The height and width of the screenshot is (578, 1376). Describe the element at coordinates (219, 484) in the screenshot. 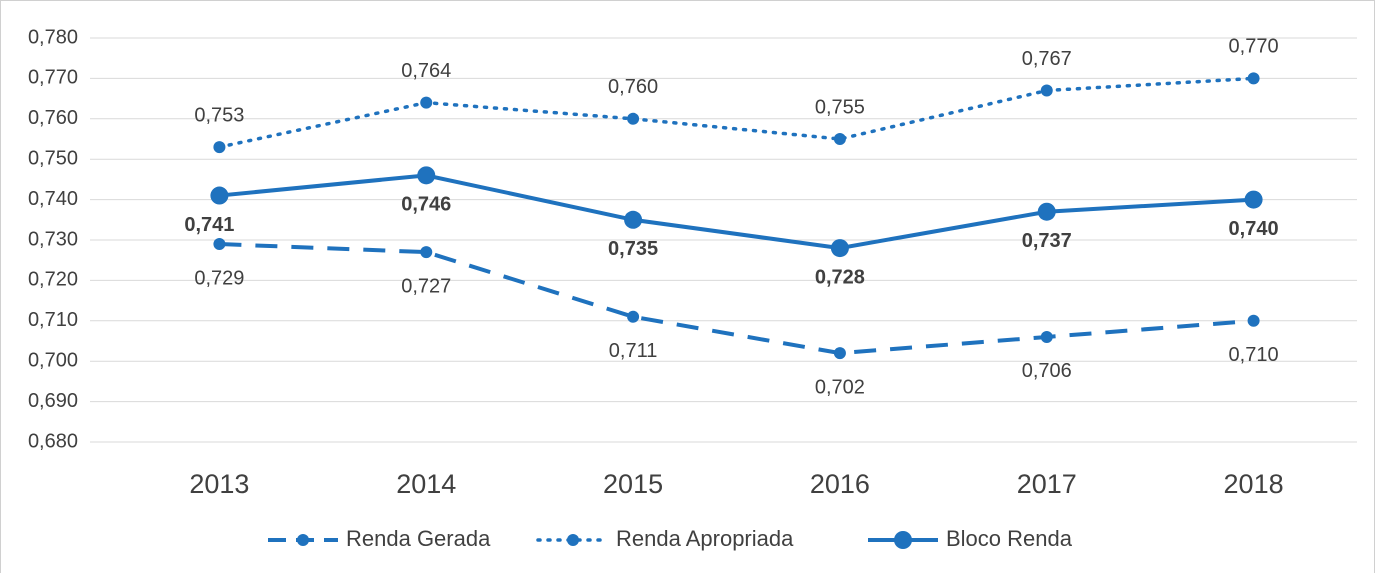

I see `x-tick-label: 2013` at that location.